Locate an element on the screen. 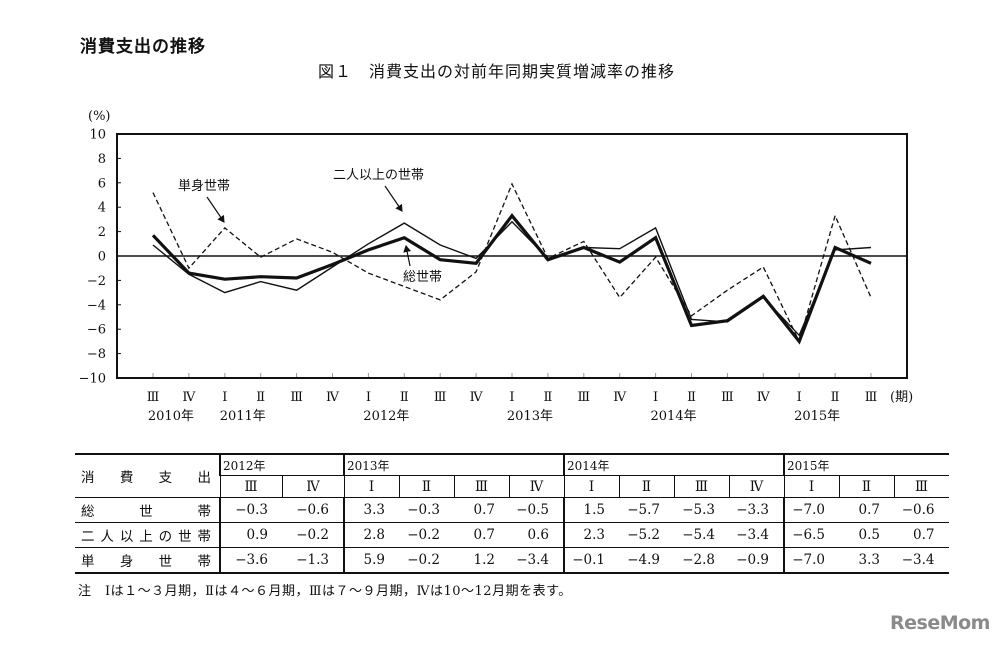  table-cell: 2.3 is located at coordinates (591, 535).